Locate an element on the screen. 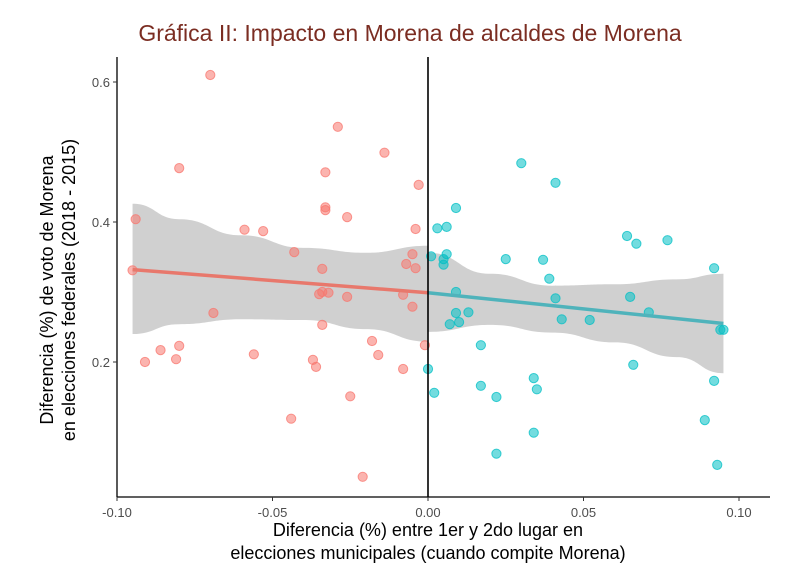 This screenshot has height=581, width=800. x-axis-ticks: -0.10 -0.05 0.00 0.05 0.10 is located at coordinates (427, 508).